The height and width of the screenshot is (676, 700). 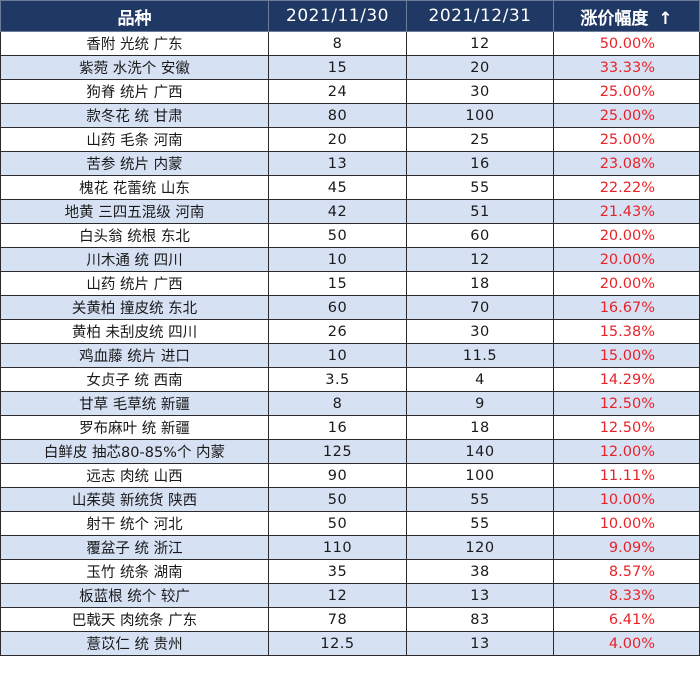 What do you see at coordinates (480, 259) in the screenshot?
I see `cell-price-date-2: 12` at bounding box center [480, 259].